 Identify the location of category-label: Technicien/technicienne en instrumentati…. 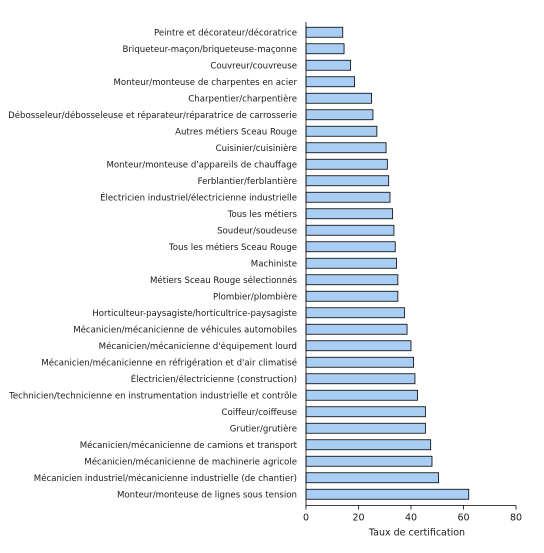
(152, 395).